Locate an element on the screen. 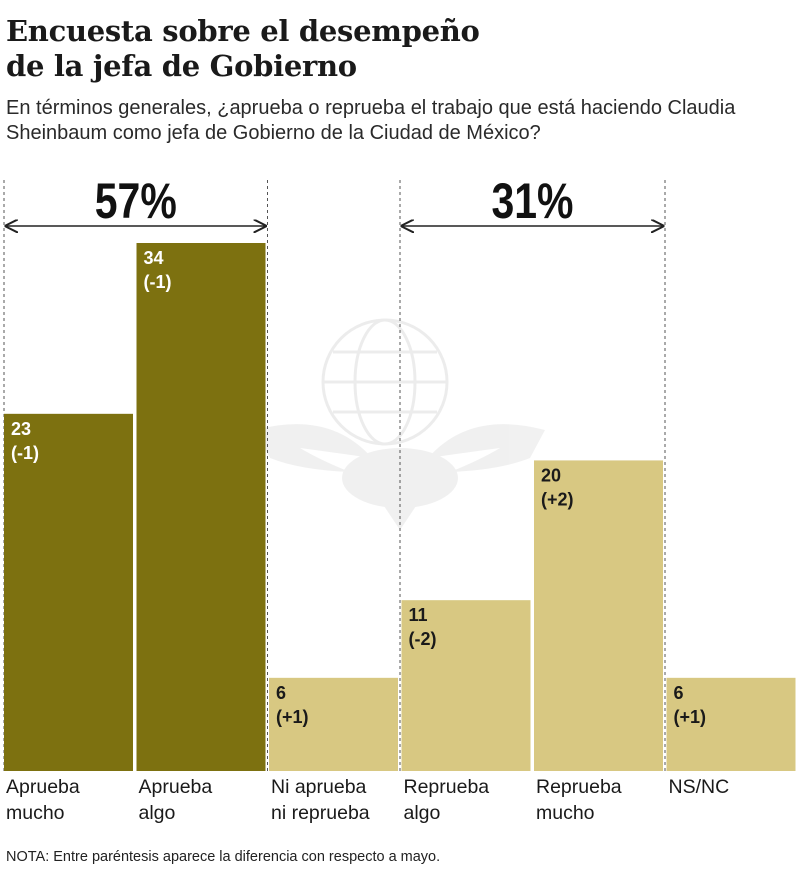  category-label-4-line-1: Reprueba is located at coordinates (447, 787).